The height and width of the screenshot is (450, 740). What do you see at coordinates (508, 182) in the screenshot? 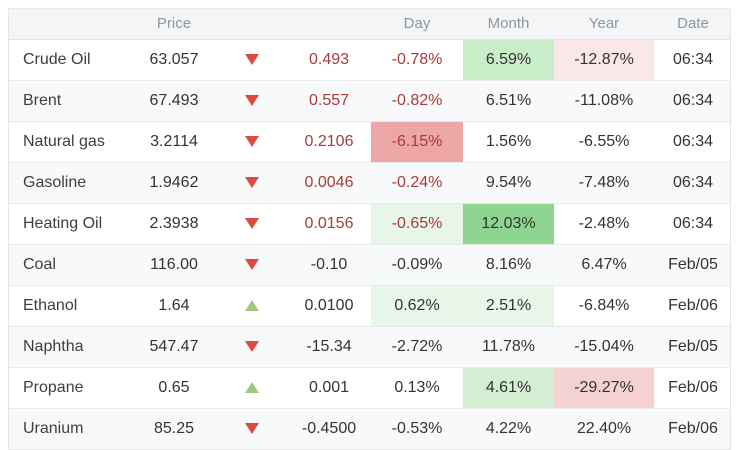
I see `month-cell: 9.54%` at bounding box center [508, 182].